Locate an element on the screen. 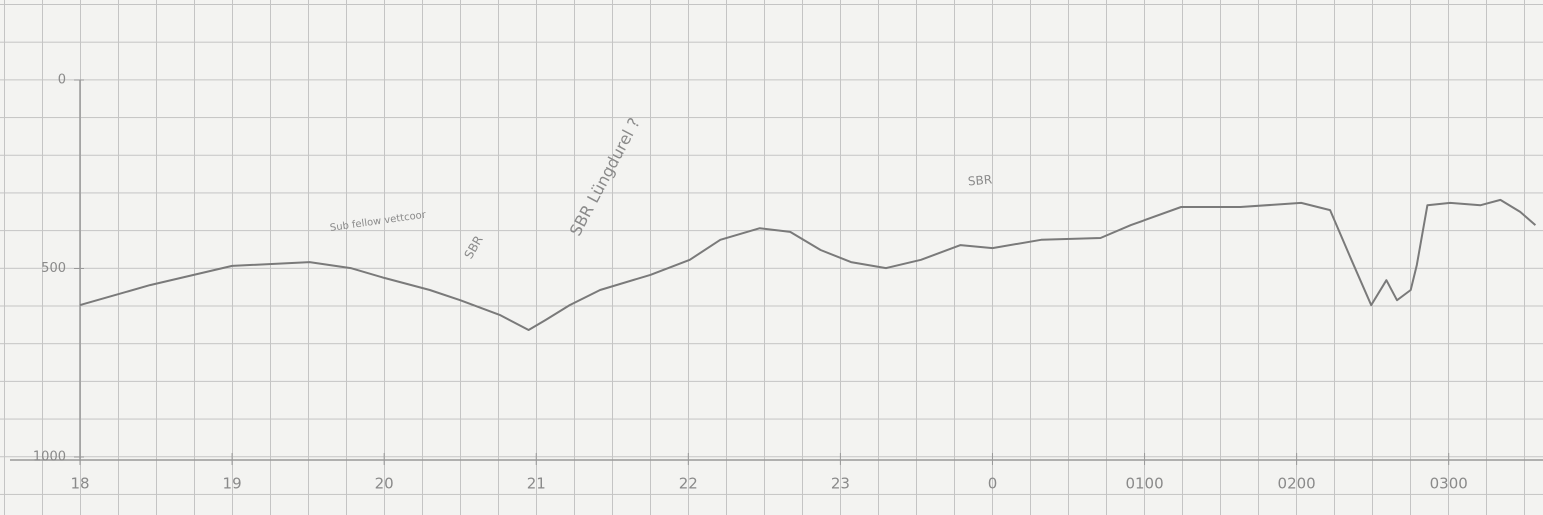  x-tick-label: 23 is located at coordinates (840, 484).